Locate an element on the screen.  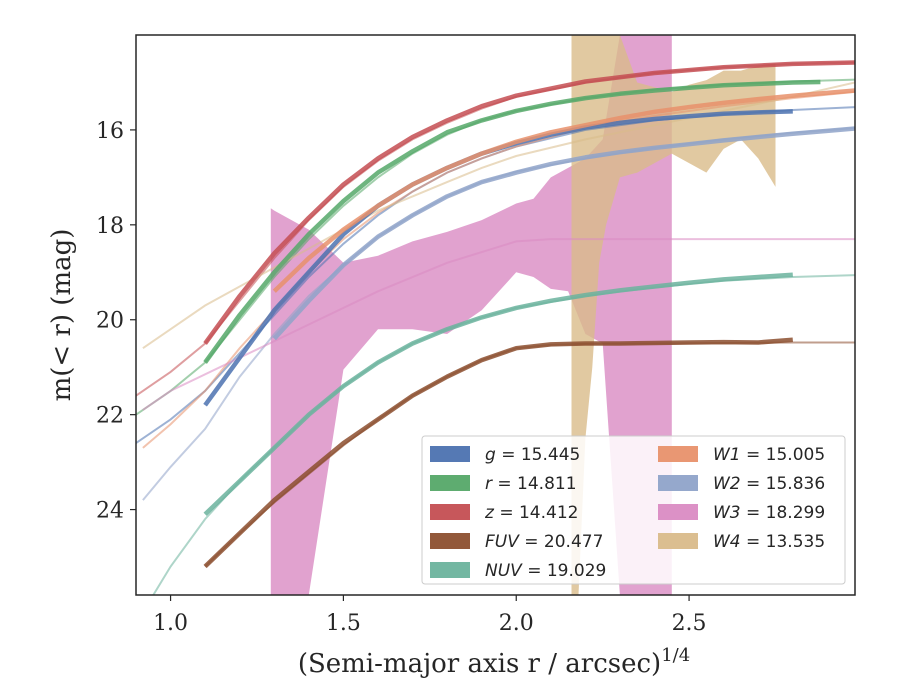
legend-label-w3: W3 = 18.299 is located at coordinates (769, 513).